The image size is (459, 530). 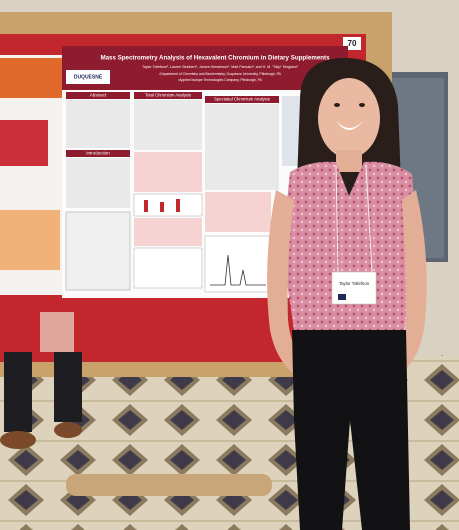 I want to click on blouse, so click(x=350, y=245).